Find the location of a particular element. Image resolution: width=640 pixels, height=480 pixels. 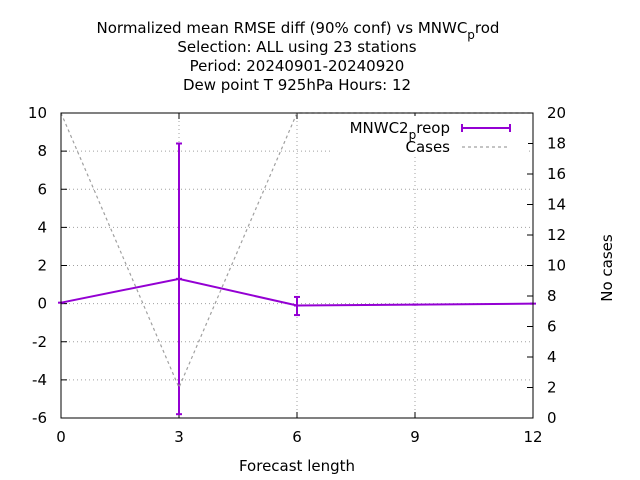

legend-label-mnwc2preop: MNWC2preop is located at coordinates (400, 130).